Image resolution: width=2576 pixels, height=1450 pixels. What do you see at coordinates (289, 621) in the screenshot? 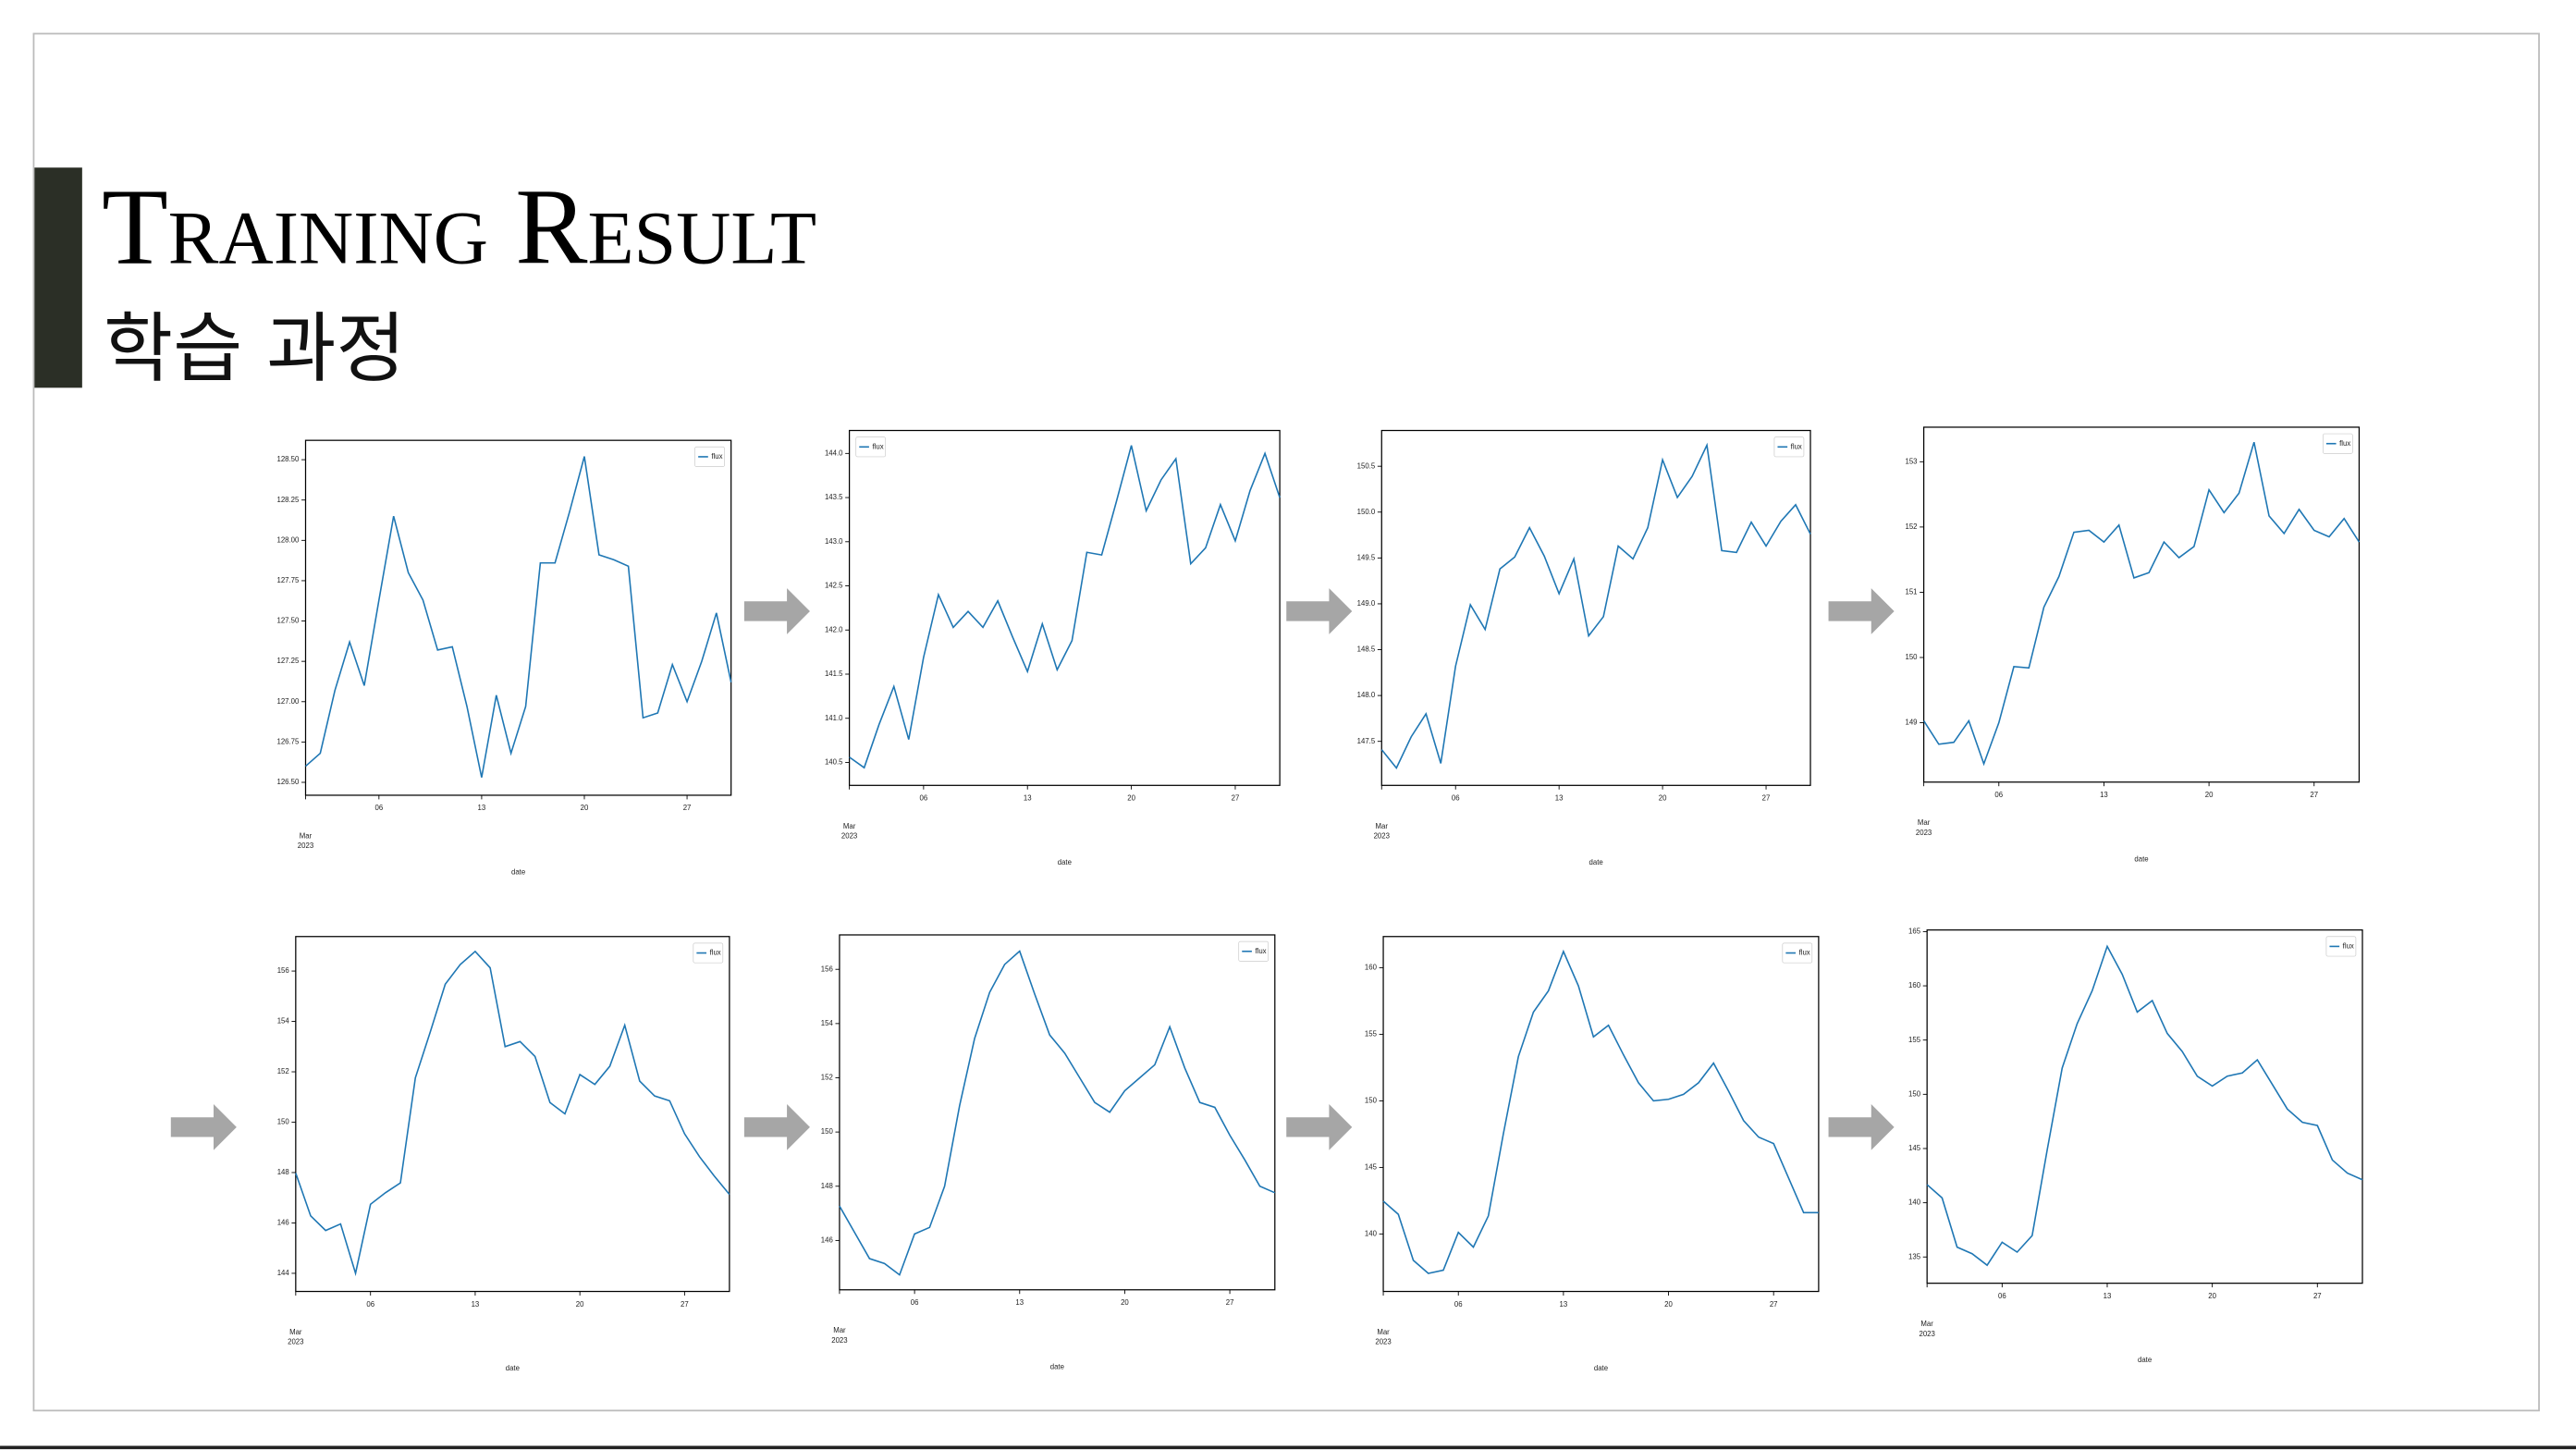
I see `y-tick-label: 127.50` at bounding box center [289, 621].